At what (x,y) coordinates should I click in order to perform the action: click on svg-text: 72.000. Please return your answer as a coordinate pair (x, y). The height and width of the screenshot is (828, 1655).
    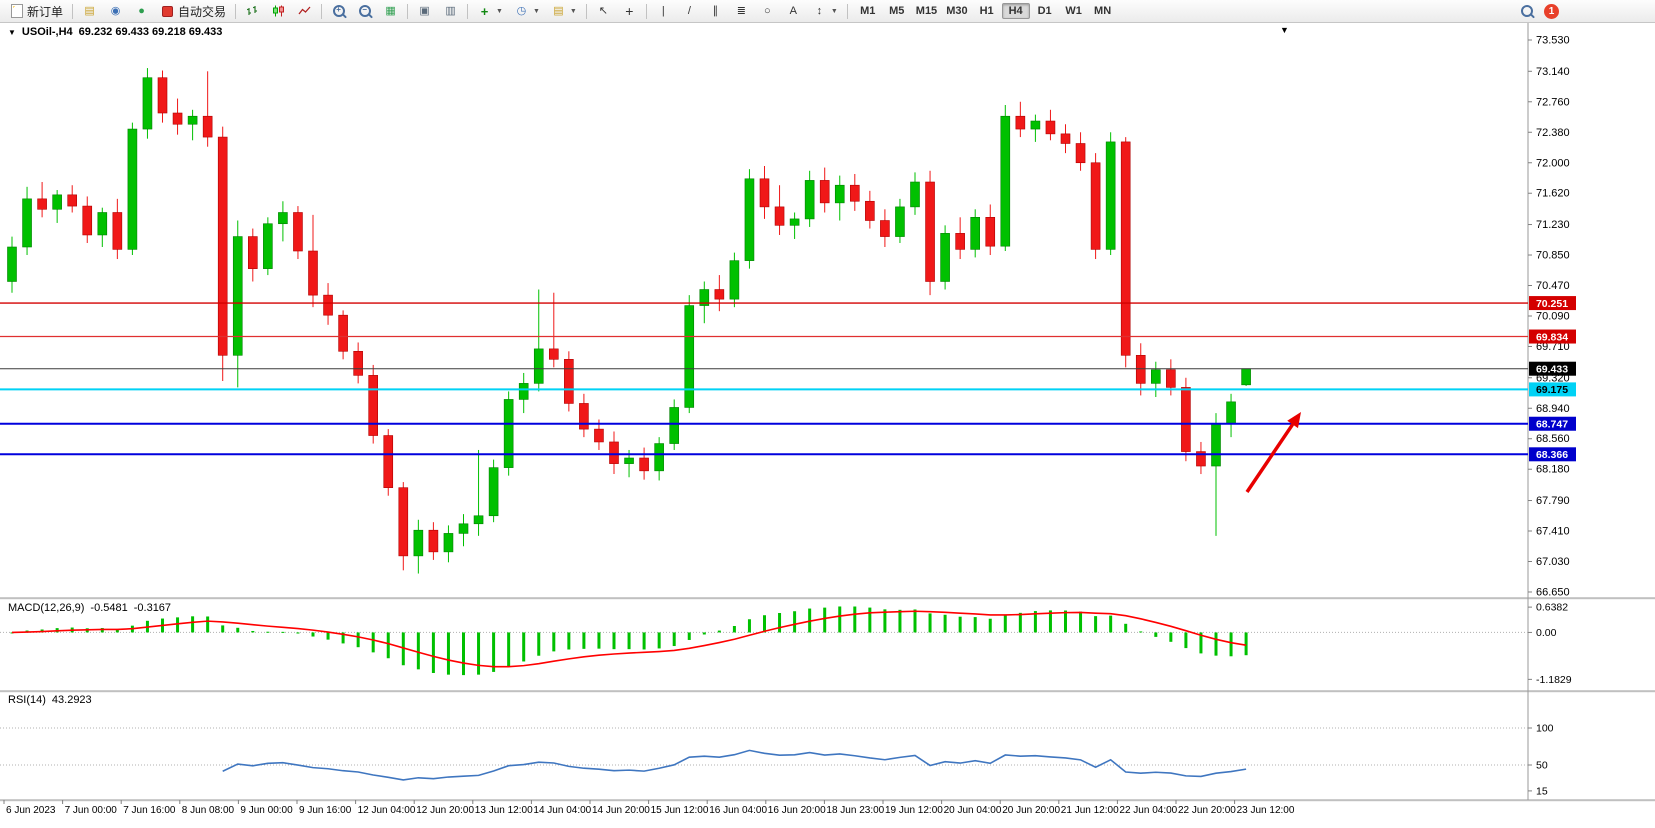
    Looking at the image, I should click on (1553, 163).